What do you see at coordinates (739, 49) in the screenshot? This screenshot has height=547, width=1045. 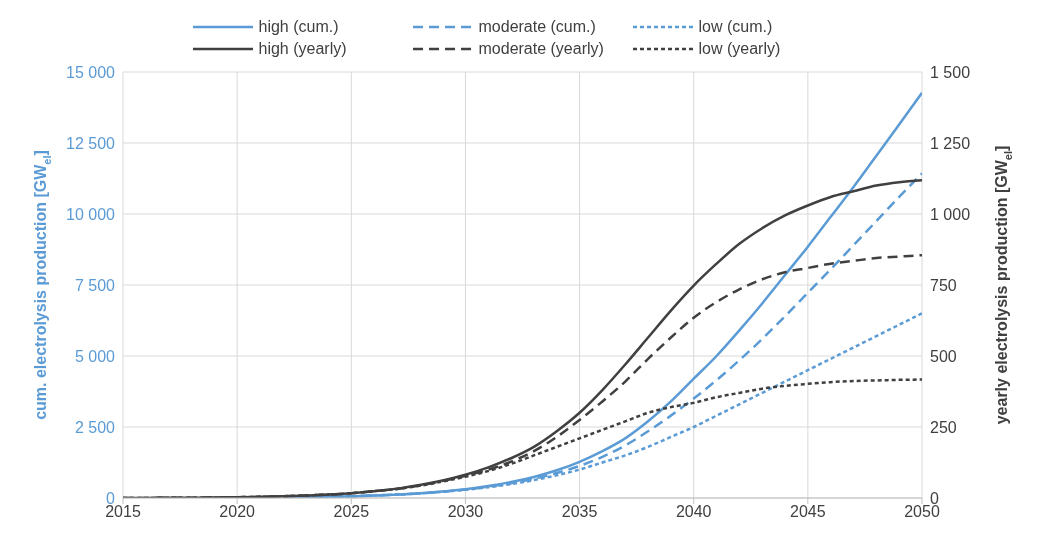 I see `legend-label: low (yearly)` at bounding box center [739, 49].